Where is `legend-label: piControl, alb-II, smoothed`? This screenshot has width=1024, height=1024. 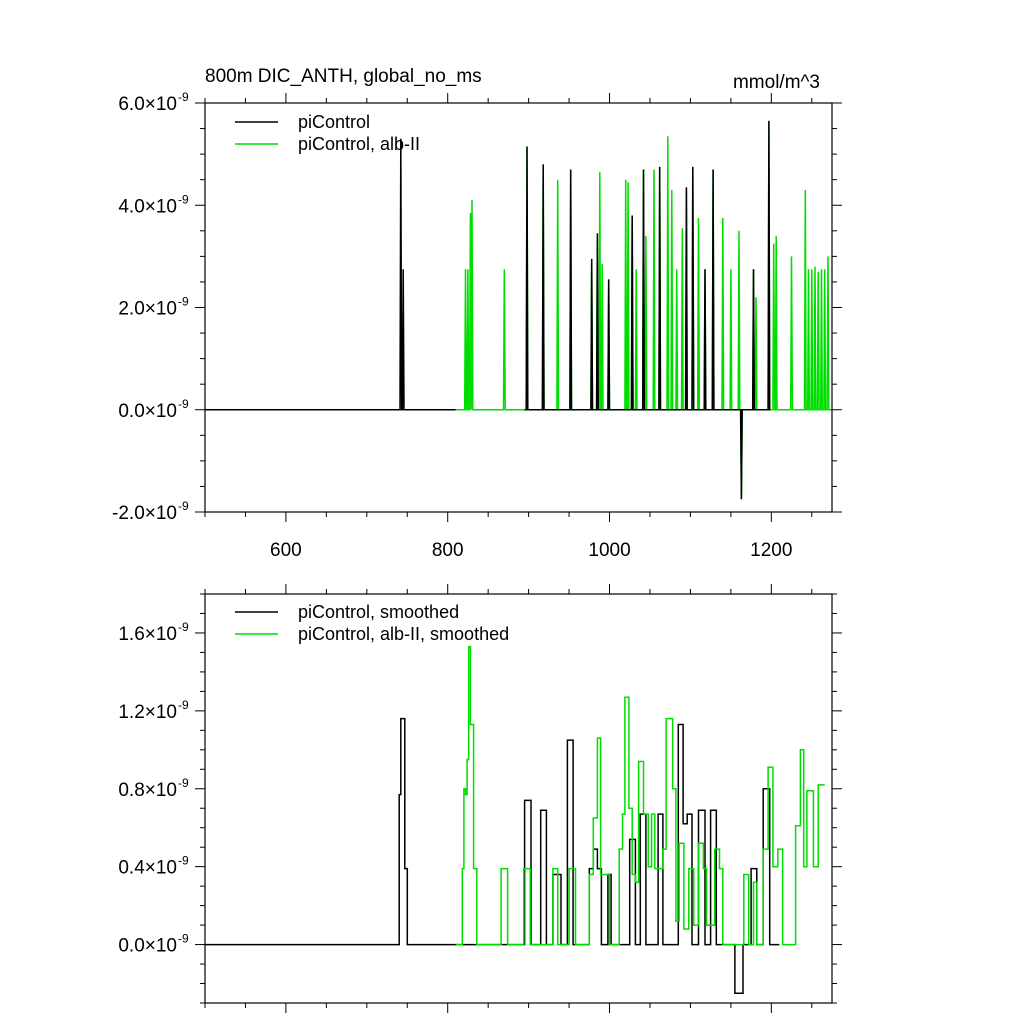 legend-label: piControl, alb-II, smoothed is located at coordinates (403, 634).